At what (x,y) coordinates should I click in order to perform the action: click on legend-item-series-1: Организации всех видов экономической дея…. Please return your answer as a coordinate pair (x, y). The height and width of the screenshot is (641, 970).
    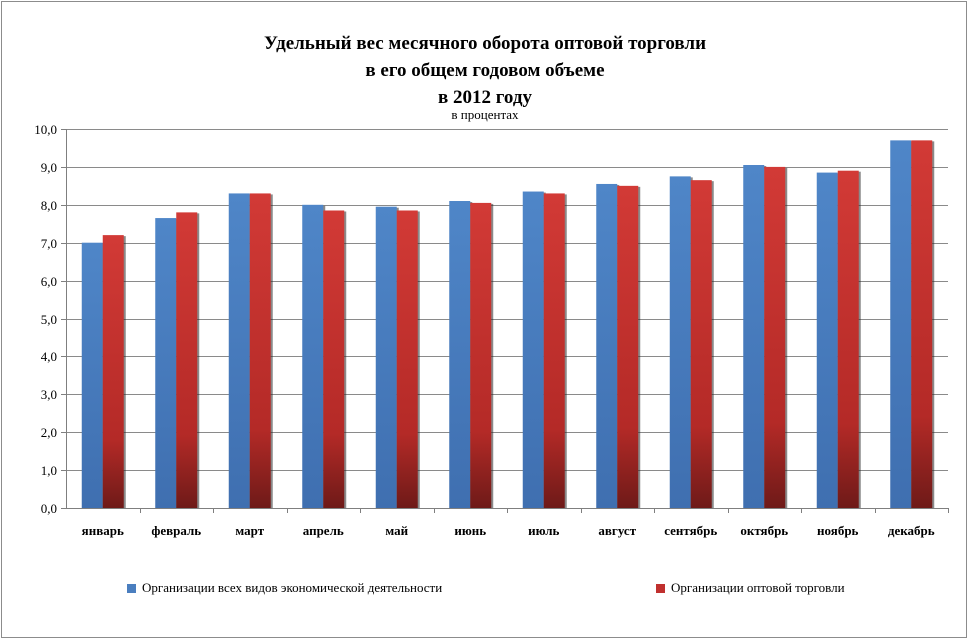
    Looking at the image, I should click on (284, 588).